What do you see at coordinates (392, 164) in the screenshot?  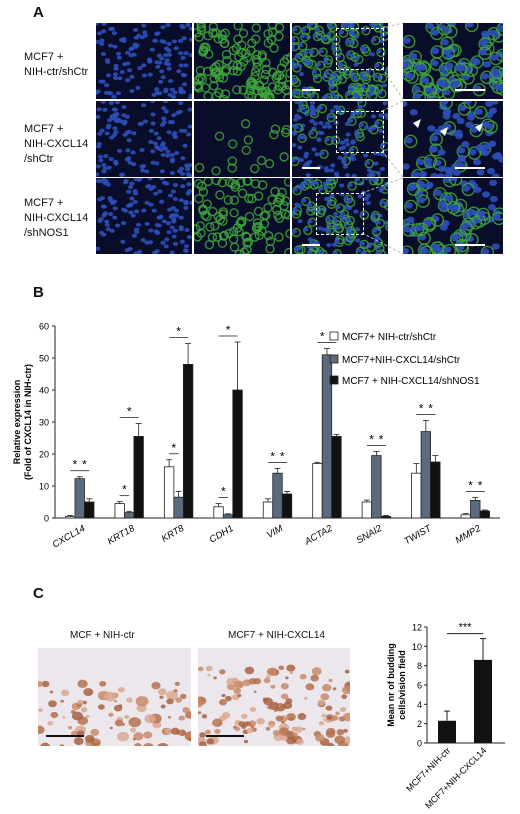 I see `connector-line` at bounding box center [392, 164].